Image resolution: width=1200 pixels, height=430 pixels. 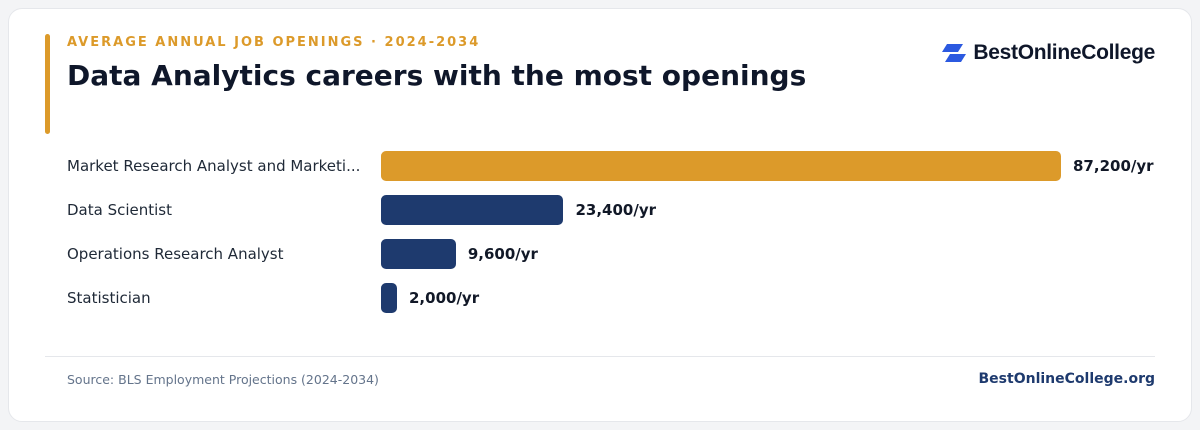 I want to click on value-label: 9,600/yr, so click(x=502, y=254).